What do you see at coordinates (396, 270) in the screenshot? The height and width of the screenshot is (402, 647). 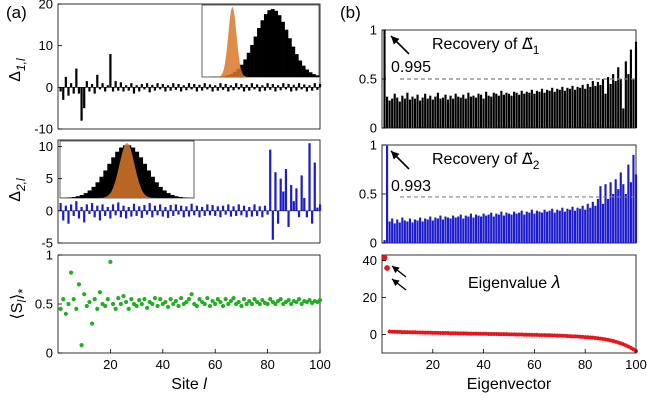 I see `arrow-head` at bounding box center [396, 270].